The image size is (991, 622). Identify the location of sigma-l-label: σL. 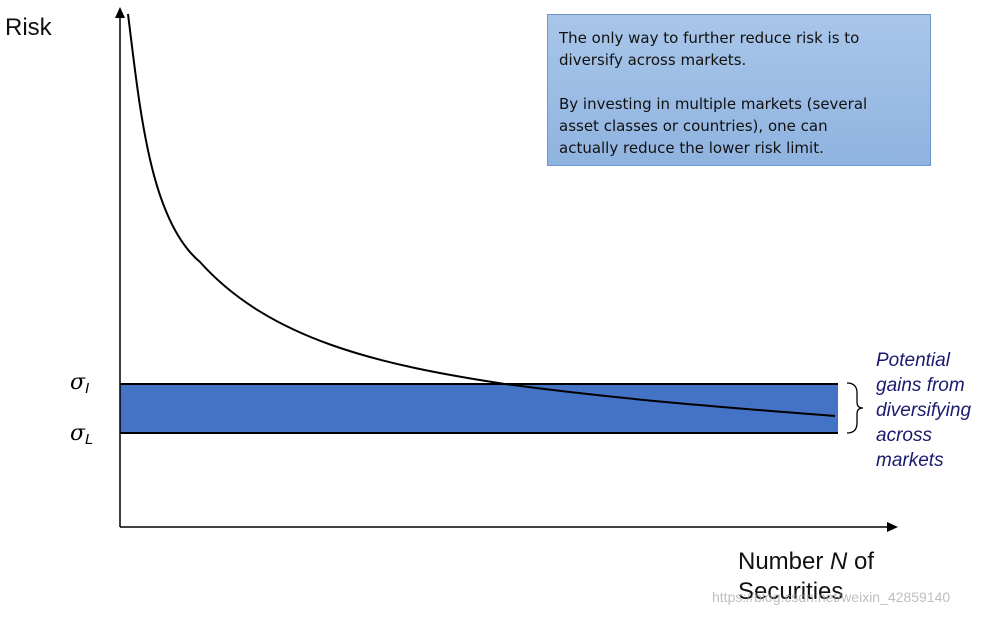
(82, 434).